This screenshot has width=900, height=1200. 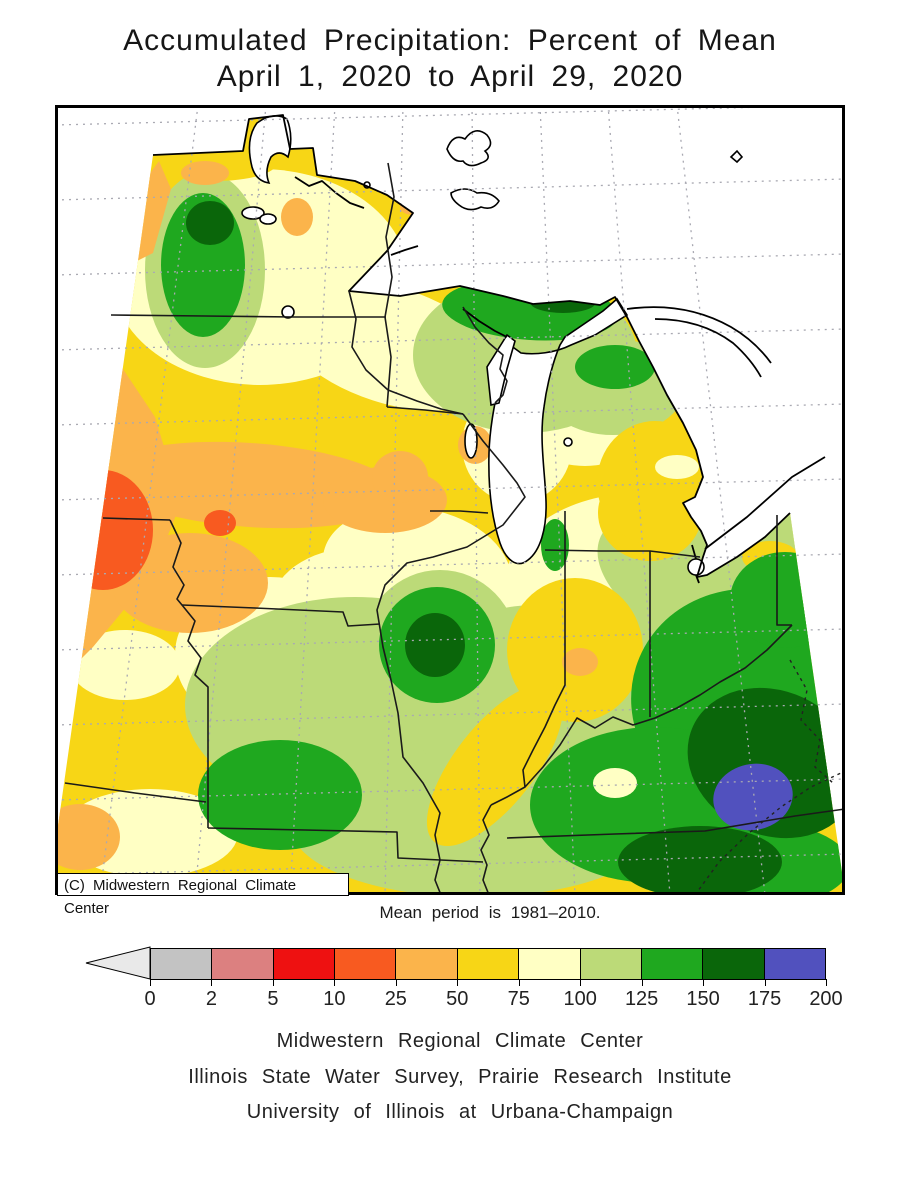 What do you see at coordinates (253, 213) in the screenshot?
I see `red-lake` at bounding box center [253, 213].